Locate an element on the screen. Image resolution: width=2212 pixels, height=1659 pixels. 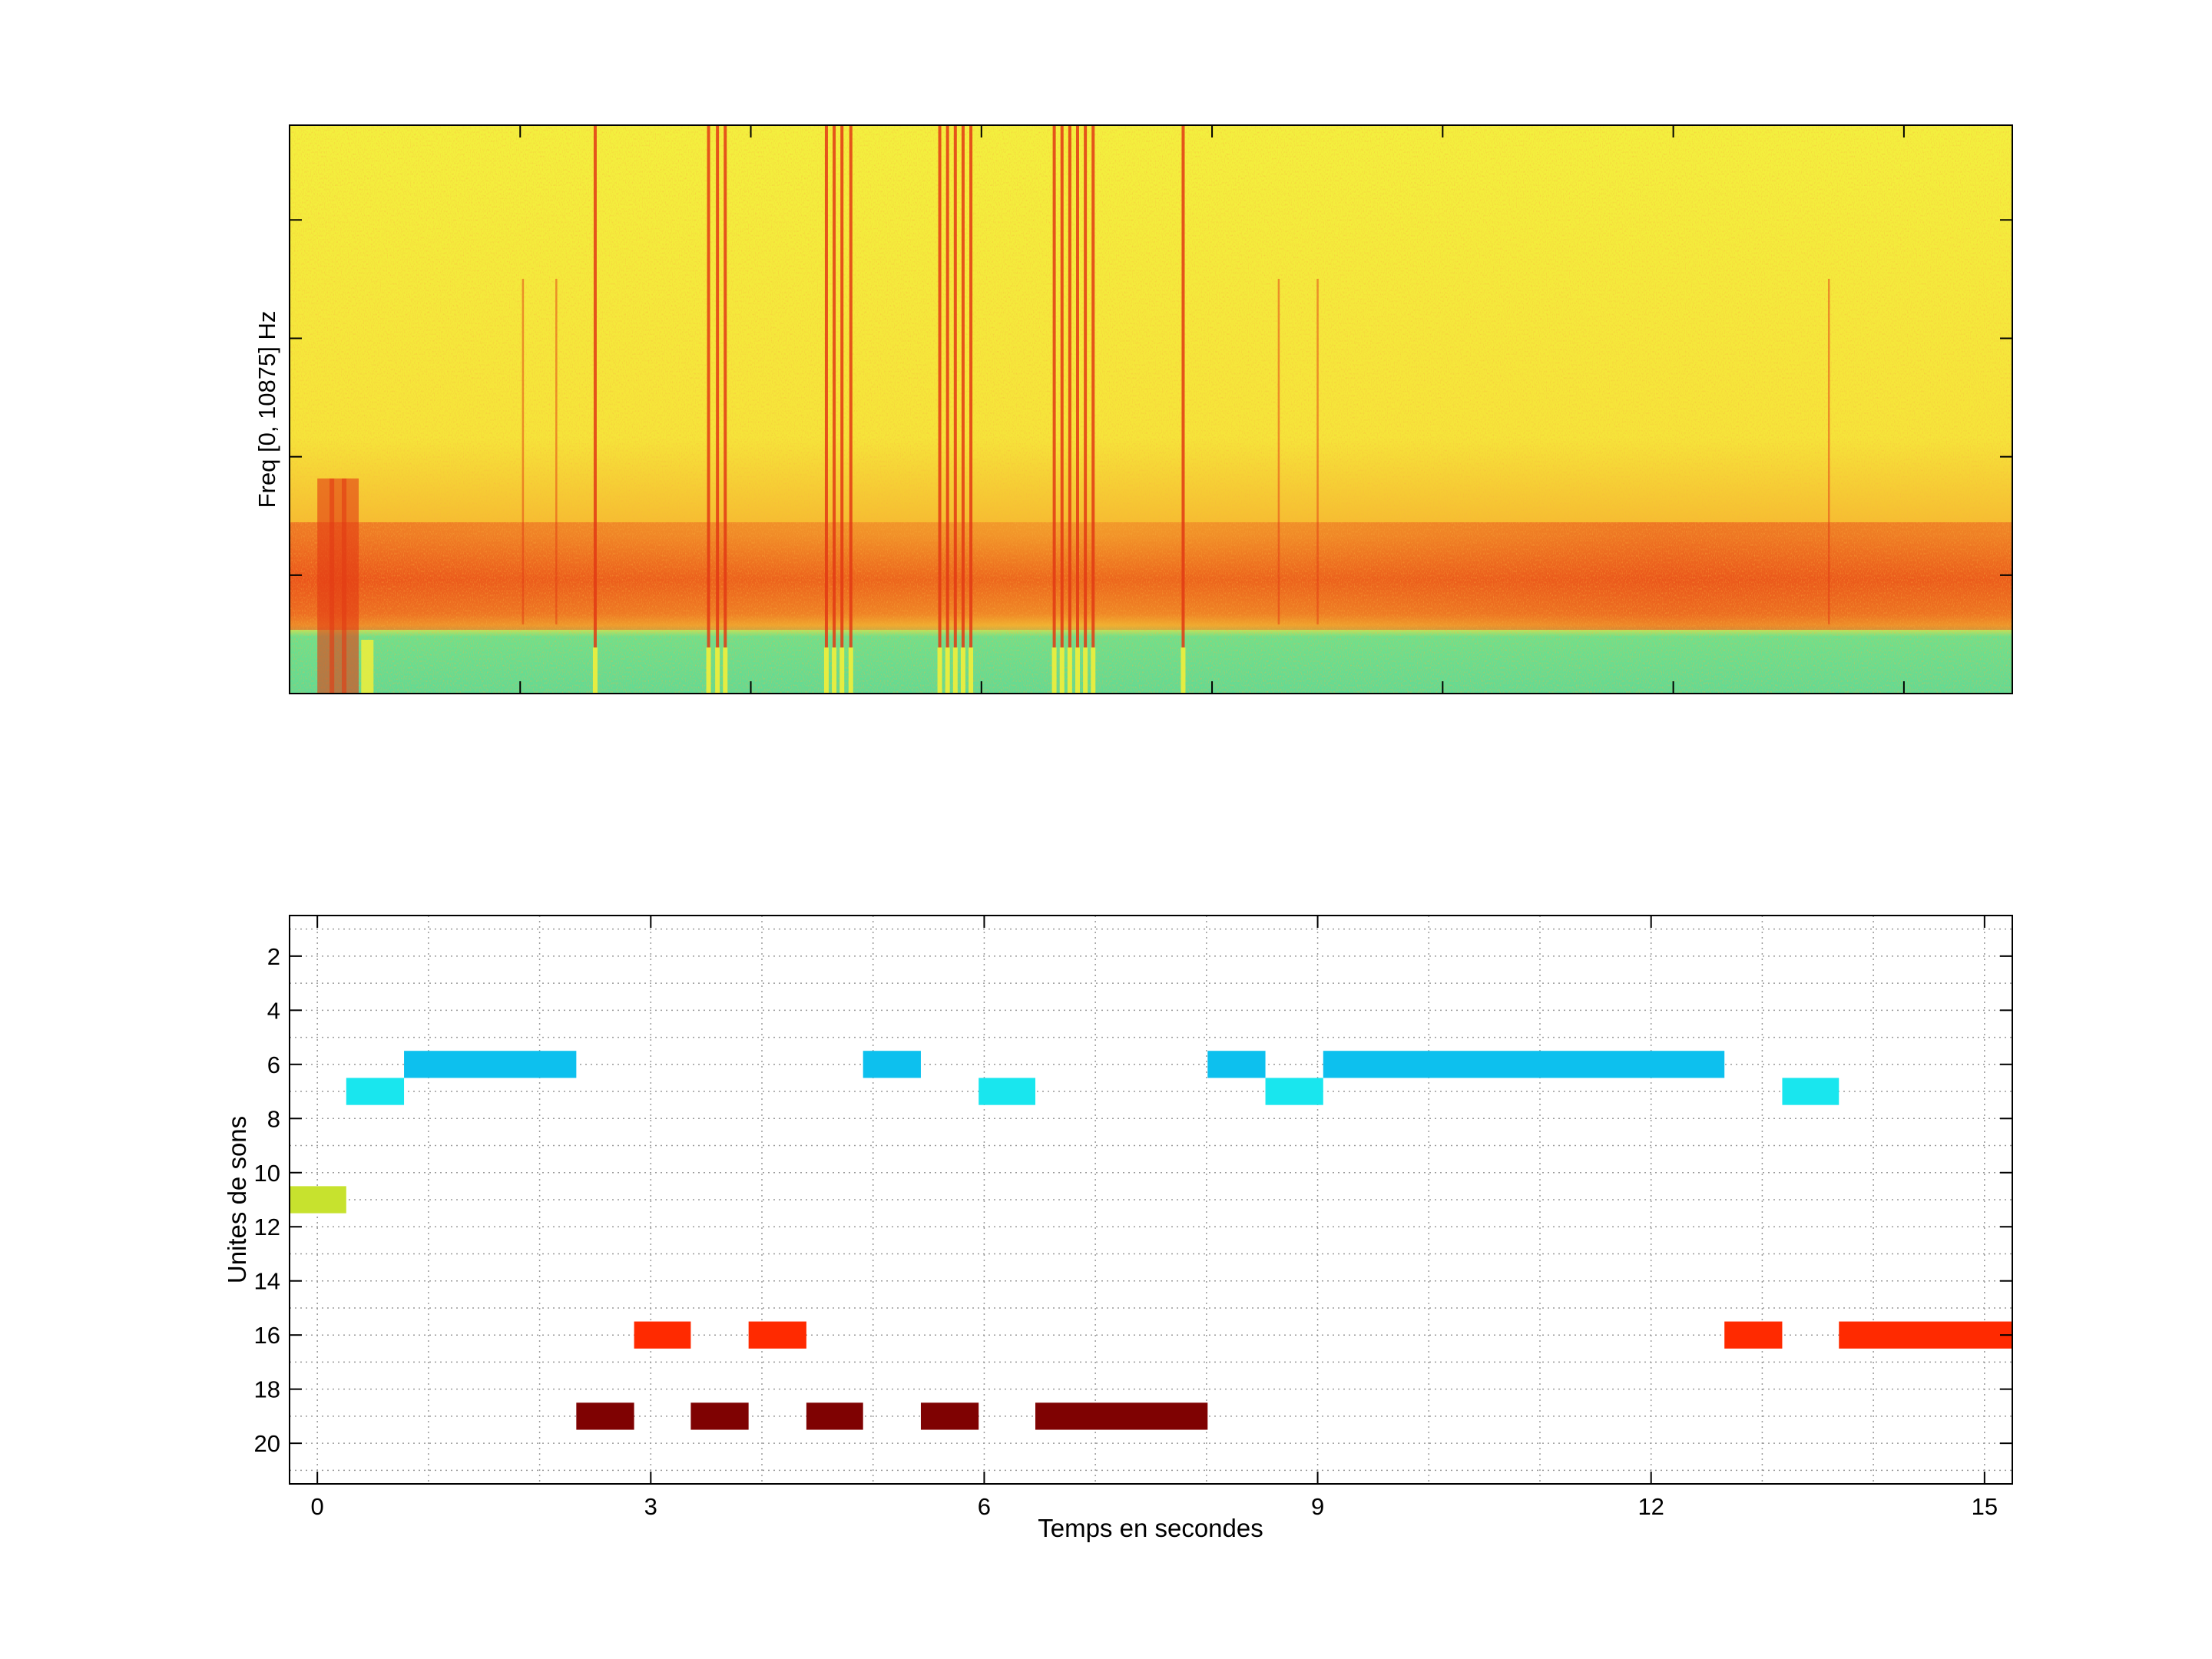
ytick-label: 20 is located at coordinates (267, 1444).